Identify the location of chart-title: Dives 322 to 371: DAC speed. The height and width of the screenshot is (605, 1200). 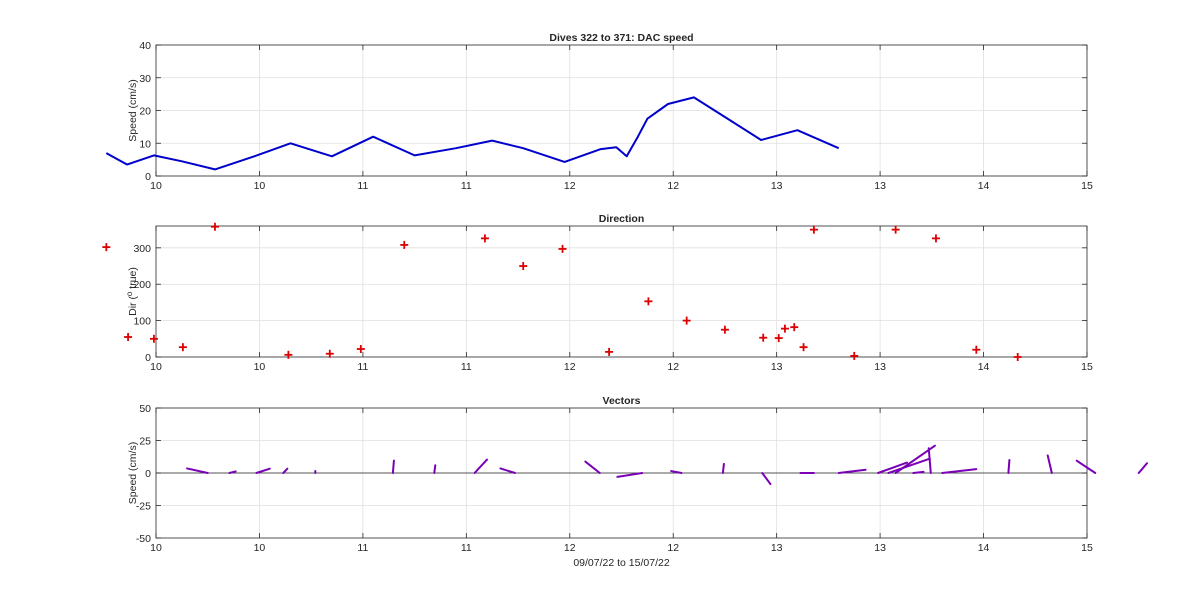
(621, 38).